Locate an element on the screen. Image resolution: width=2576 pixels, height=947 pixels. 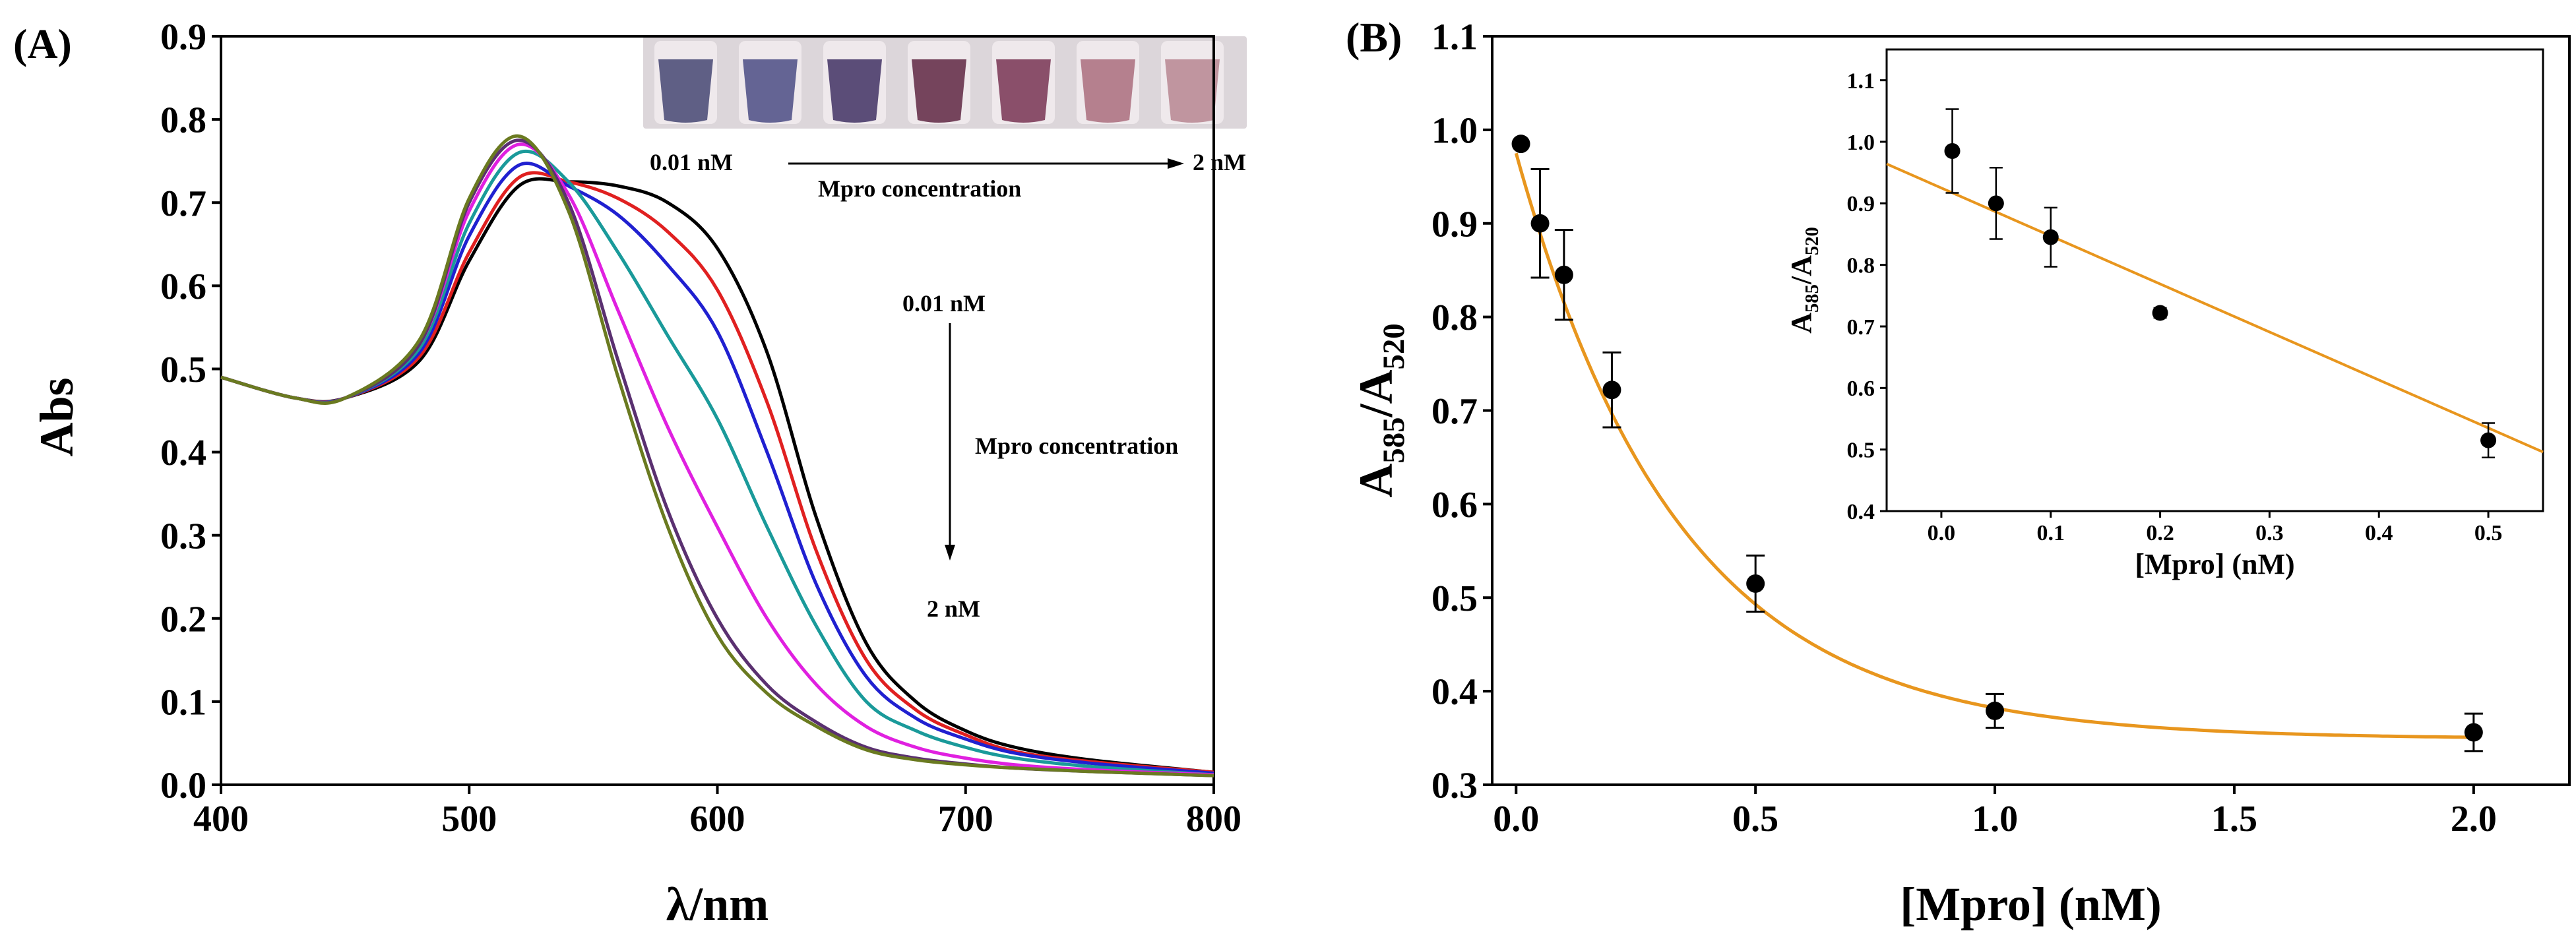
y-tick-label: 0.1 is located at coordinates (183, 702).